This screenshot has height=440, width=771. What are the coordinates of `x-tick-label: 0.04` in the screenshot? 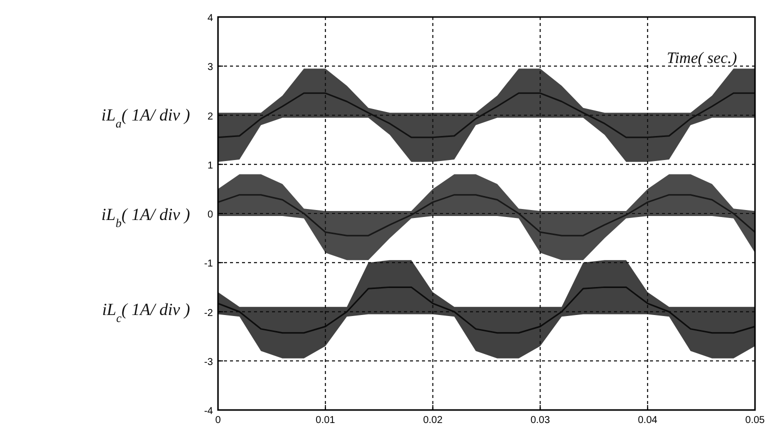 It's located at (648, 420).